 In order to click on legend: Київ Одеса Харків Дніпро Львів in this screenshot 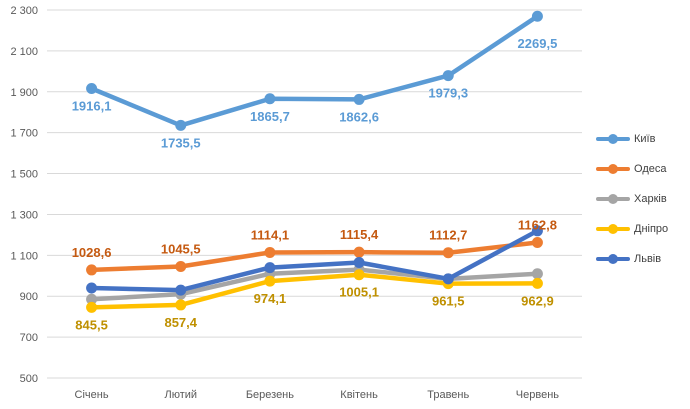, I will do `click(642, 206)`.